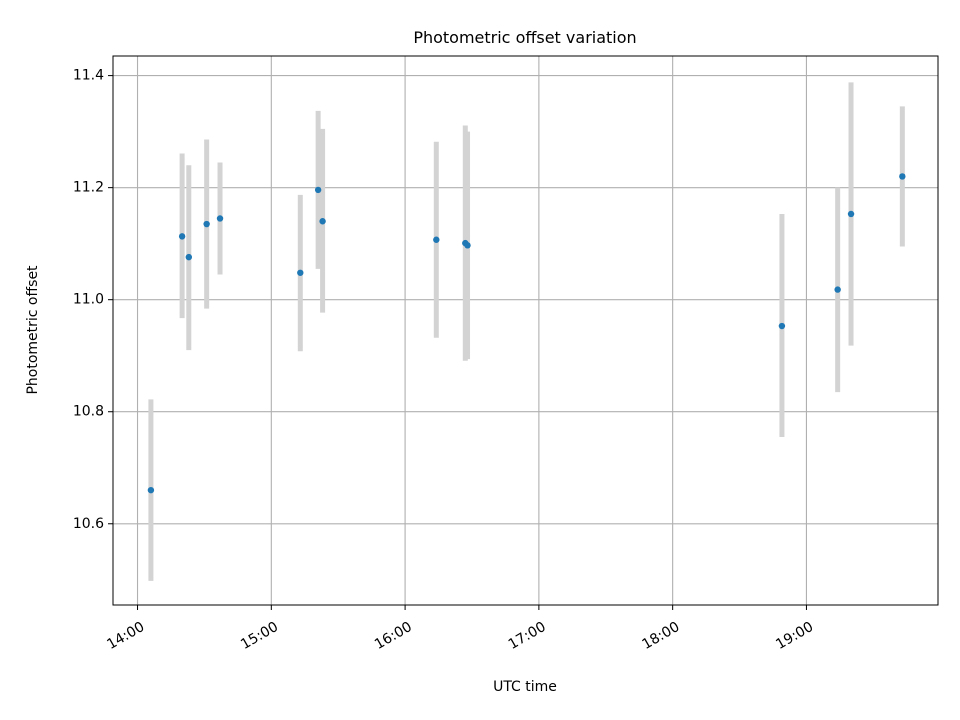 The image size is (960, 720). I want to click on y-tick-label: 11.0, so click(88, 300).